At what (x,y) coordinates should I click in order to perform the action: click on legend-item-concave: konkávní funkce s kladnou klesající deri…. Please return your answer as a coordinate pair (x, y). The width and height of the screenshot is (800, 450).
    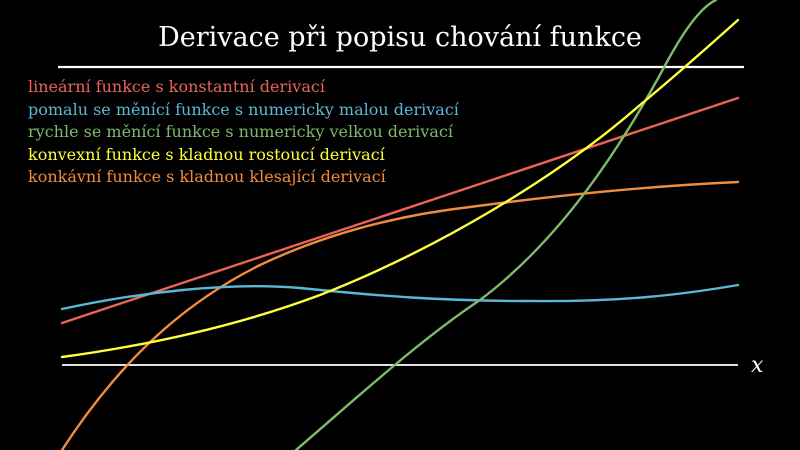
    Looking at the image, I should click on (207, 176).